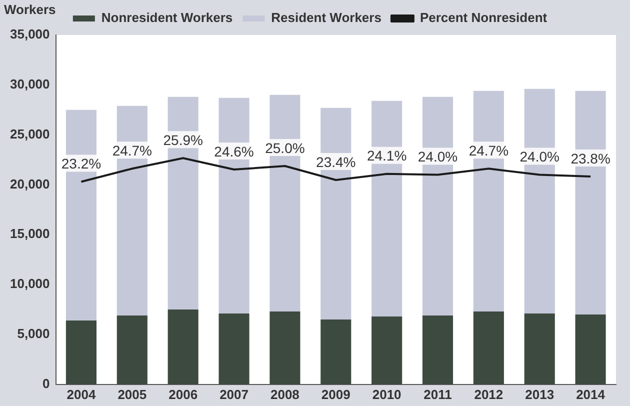  What do you see at coordinates (81, 394) in the screenshot?
I see `x-tick-label: 2004` at bounding box center [81, 394].